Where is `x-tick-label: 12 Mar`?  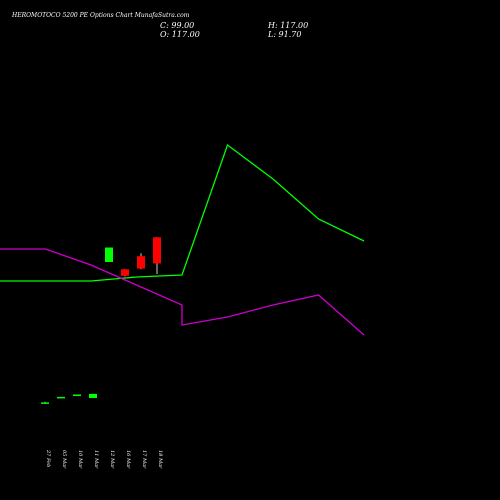
x-tick-label: 12 Mar is located at coordinates (112, 459).